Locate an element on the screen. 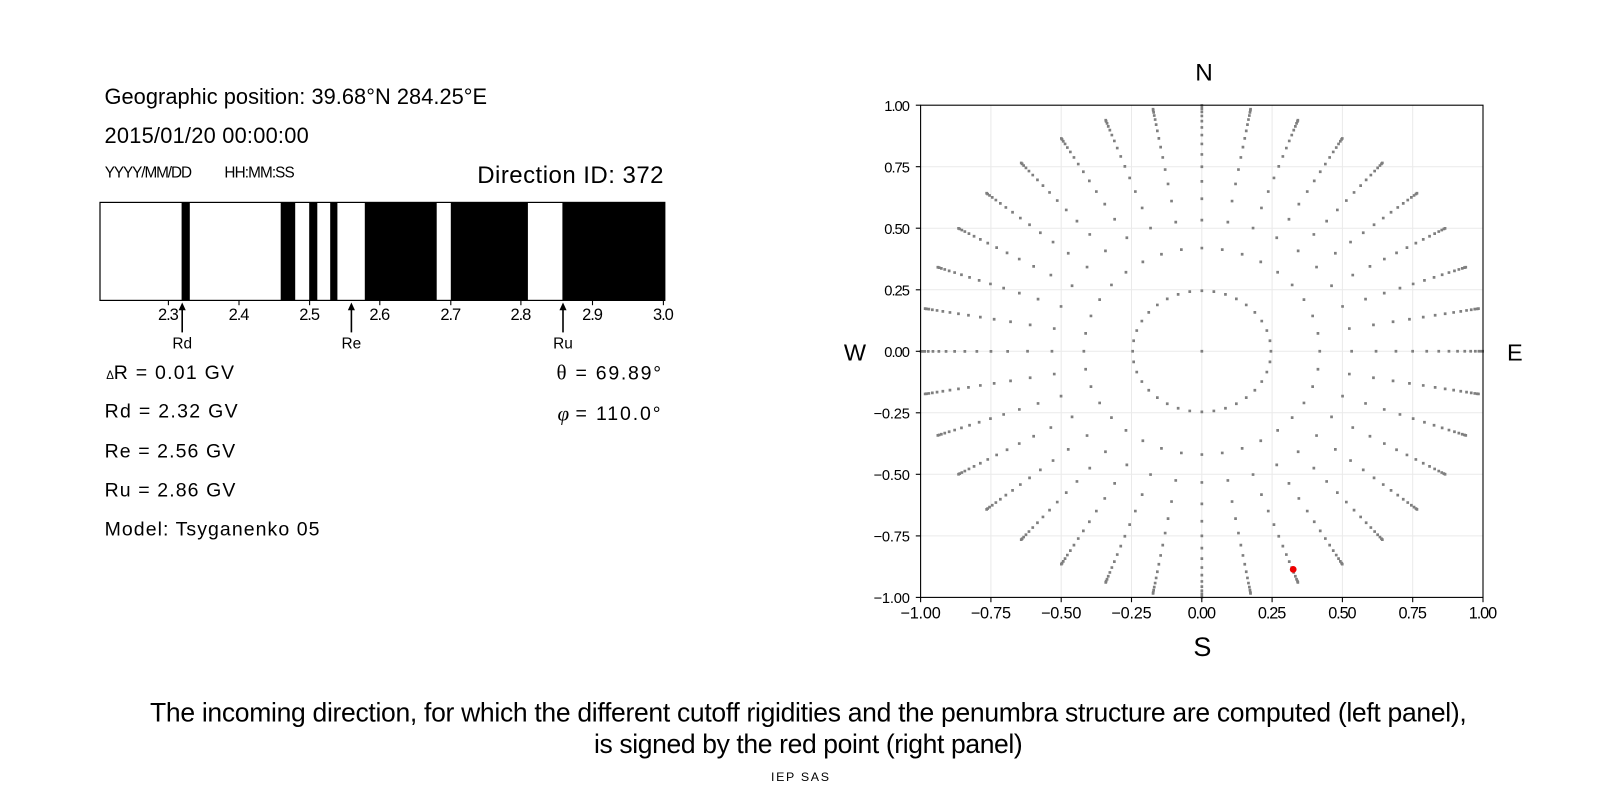 The height and width of the screenshot is (800, 1600). svg-text: 2.5 is located at coordinates (309, 315).